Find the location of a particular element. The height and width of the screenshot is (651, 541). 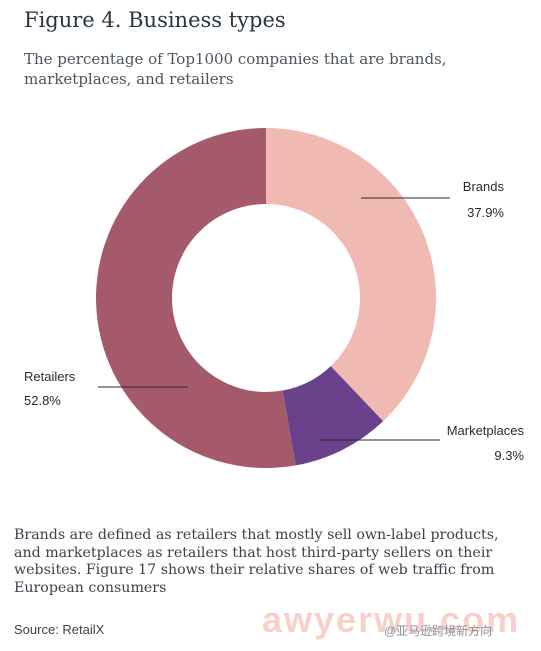

slice-brands is located at coordinates (351, 275).